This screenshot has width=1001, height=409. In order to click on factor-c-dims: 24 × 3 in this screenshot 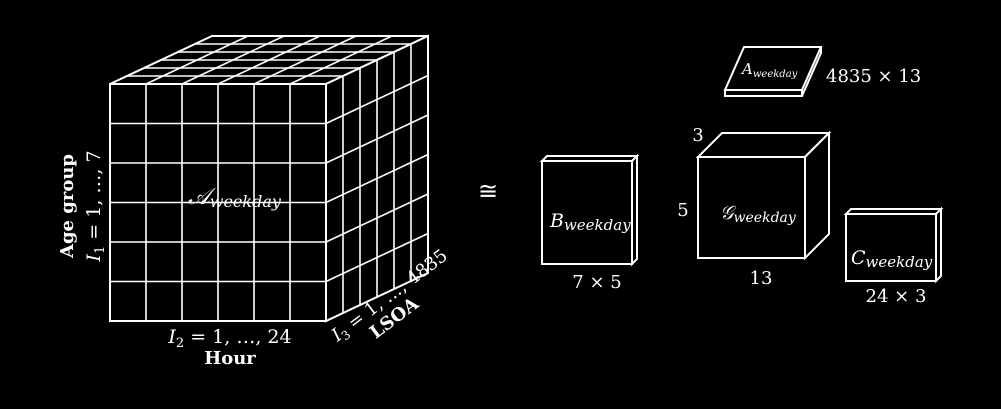, I will do `click(896, 296)`.